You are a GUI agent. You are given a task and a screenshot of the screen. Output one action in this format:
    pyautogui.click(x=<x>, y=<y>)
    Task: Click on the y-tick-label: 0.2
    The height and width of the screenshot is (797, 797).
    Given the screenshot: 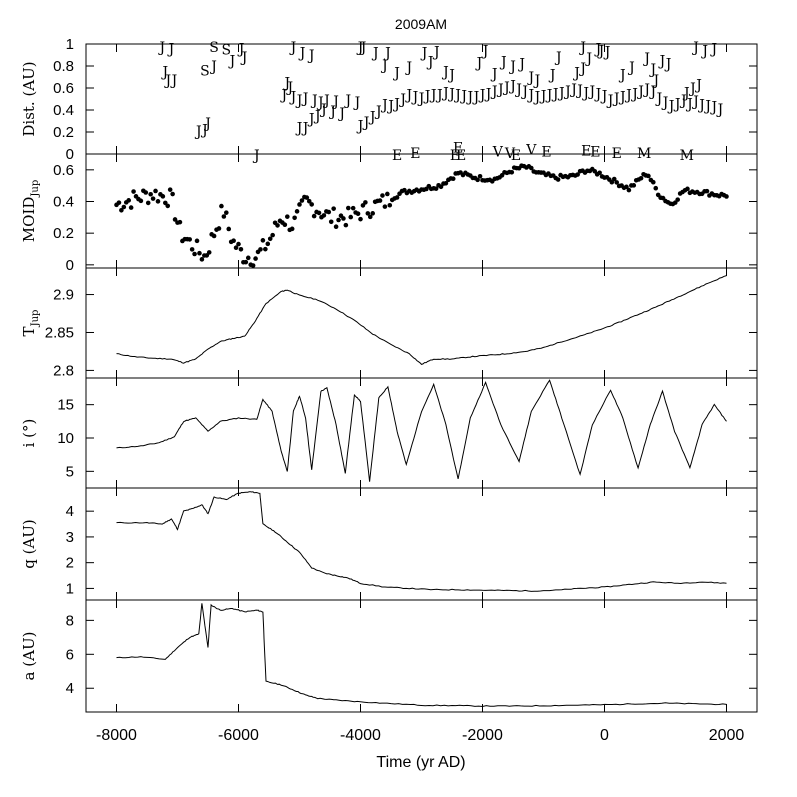 What is the action you would take?
    pyautogui.click(x=63, y=132)
    